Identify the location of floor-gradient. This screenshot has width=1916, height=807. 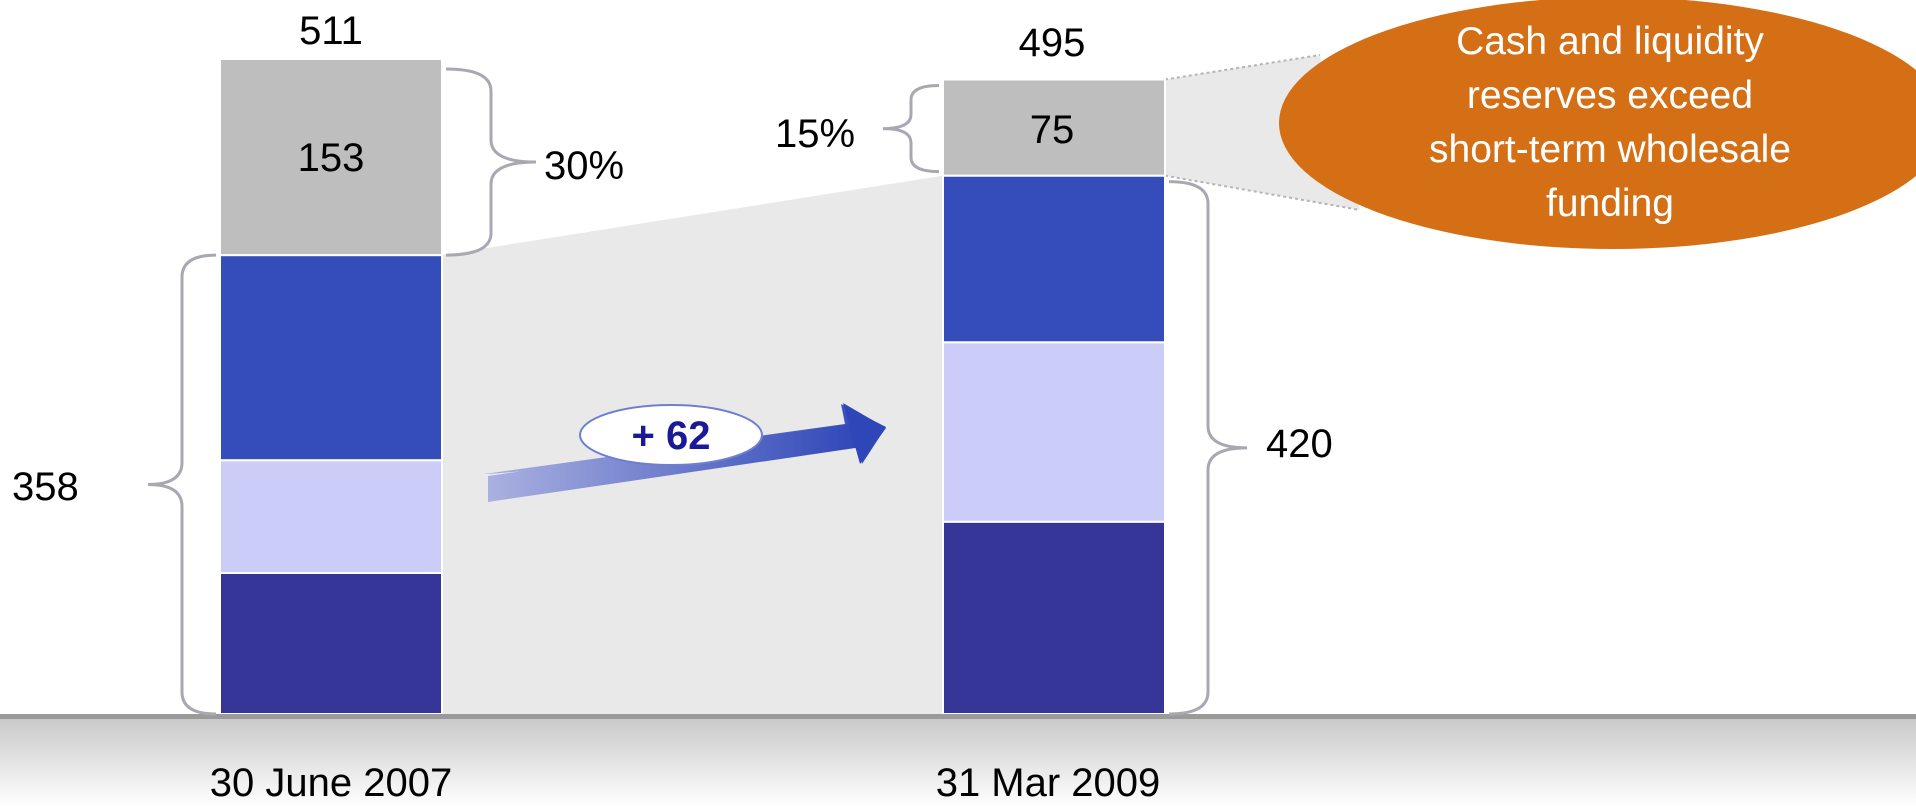
(958, 762).